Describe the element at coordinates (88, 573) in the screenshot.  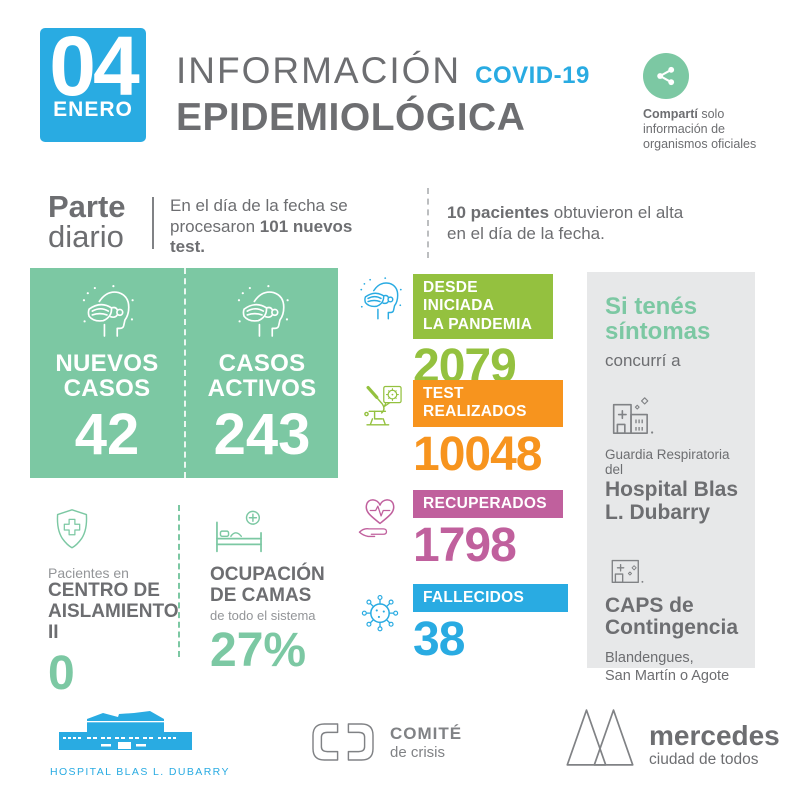
I see `isolation-pre-text: Pacientes en` at that location.